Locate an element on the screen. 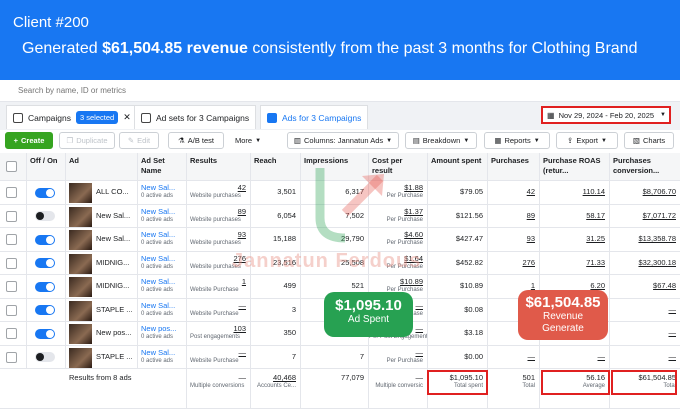  close-icon: ✕ is located at coordinates (127, 117).